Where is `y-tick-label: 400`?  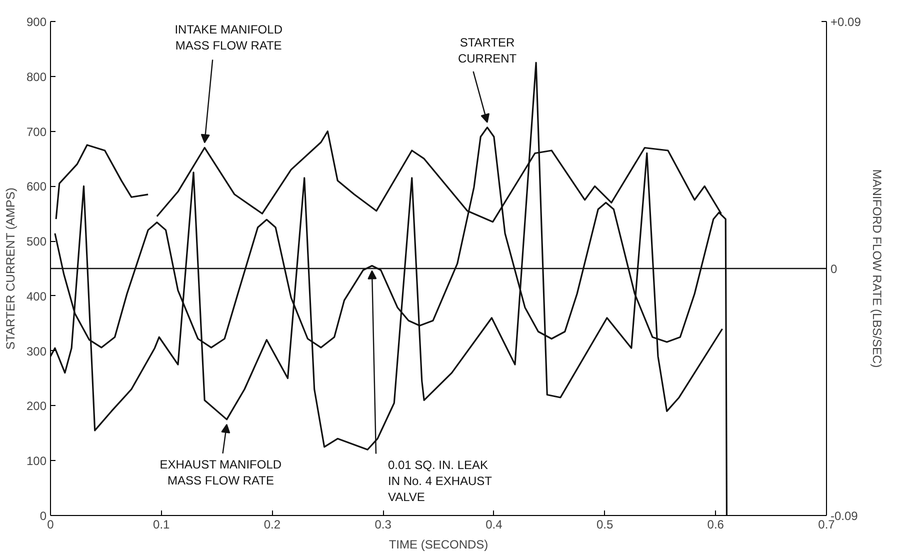 y-tick-label: 400 is located at coordinates (36, 296).